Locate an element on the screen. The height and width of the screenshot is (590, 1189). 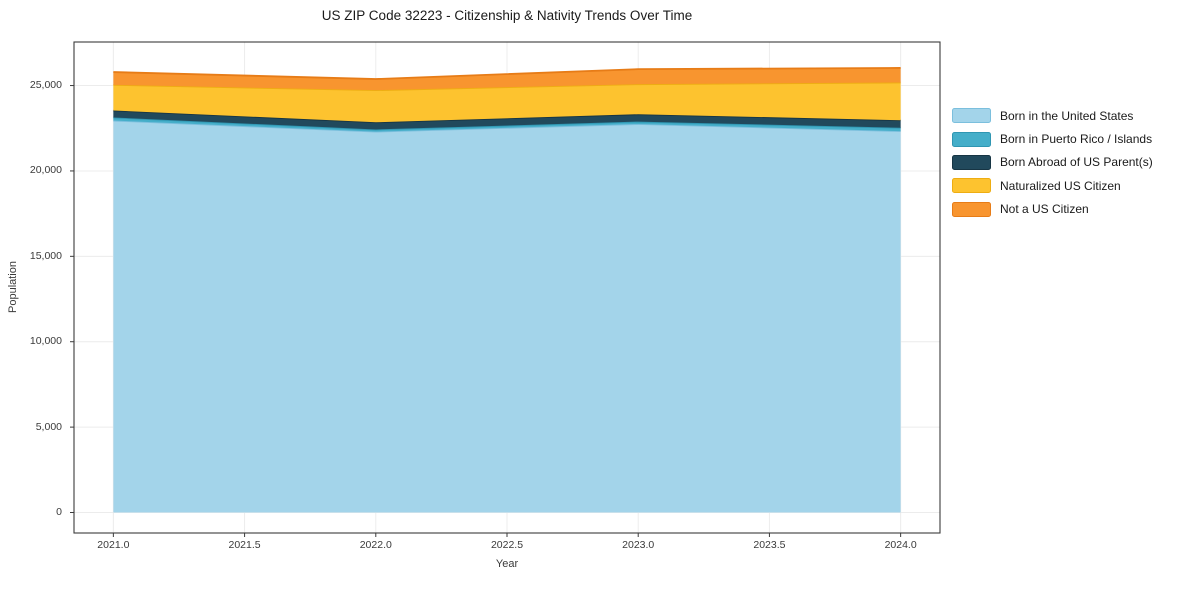
legend-item: Not a US Citizen is located at coordinates (1052, 209).